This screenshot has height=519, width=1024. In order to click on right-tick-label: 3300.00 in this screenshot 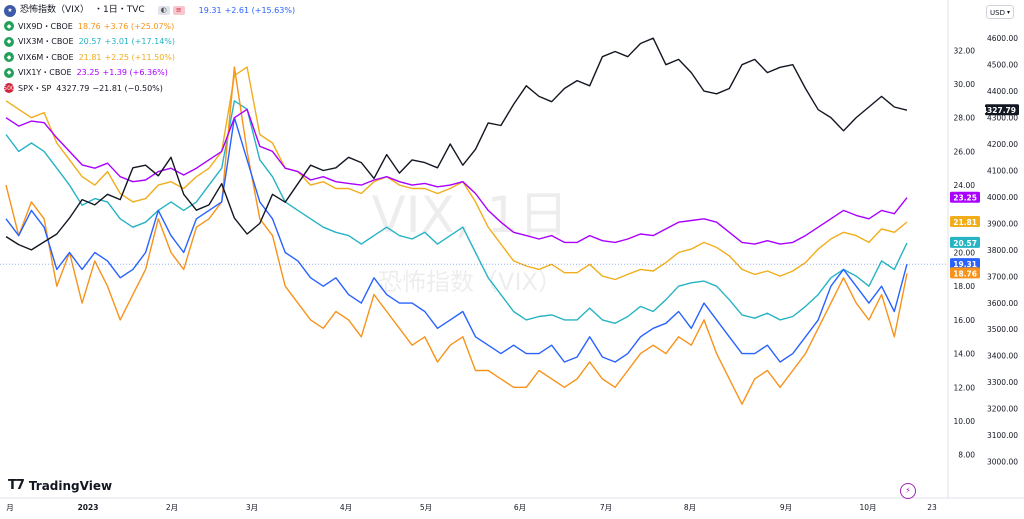, I will do `click(1002, 382)`.